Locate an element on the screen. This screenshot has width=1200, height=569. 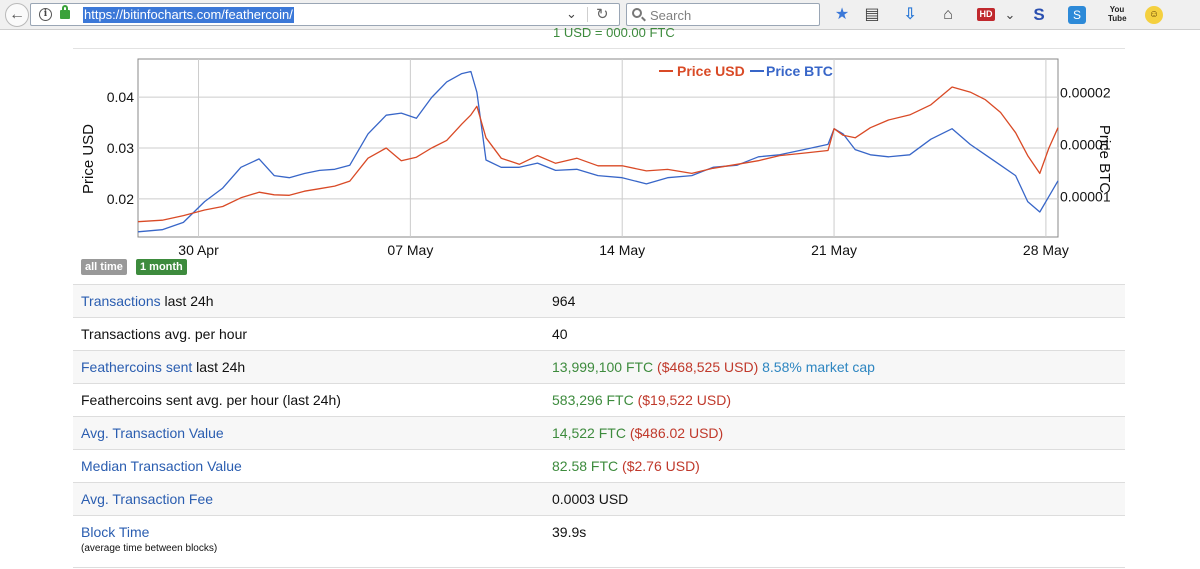
avg-transaction-fee-link: Avg. Transaction Fee is located at coordinates (147, 499).